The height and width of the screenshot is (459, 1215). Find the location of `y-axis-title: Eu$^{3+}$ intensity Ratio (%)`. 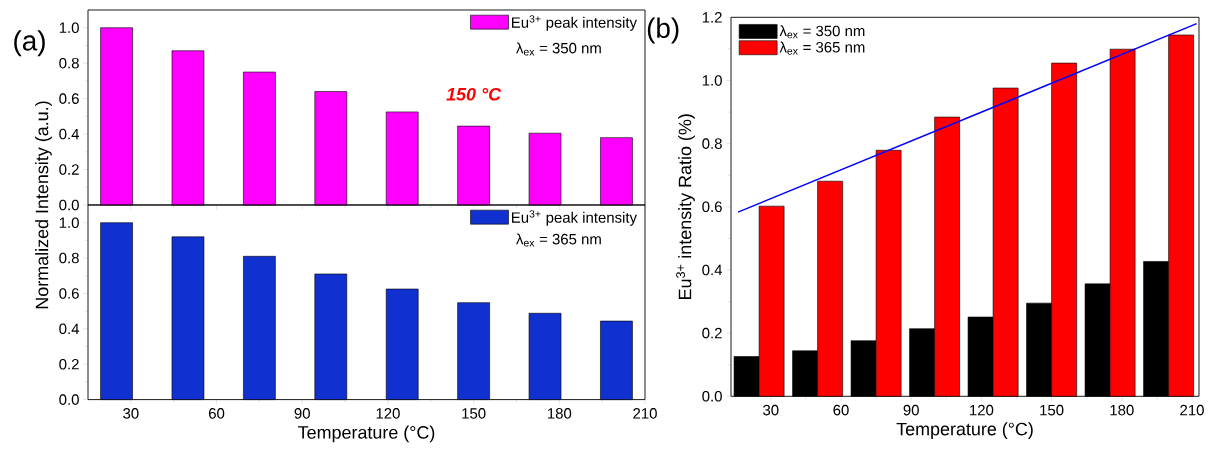

y-axis-title: Eu$^{3+}$ intensity Ratio (%) is located at coordinates (685, 206).